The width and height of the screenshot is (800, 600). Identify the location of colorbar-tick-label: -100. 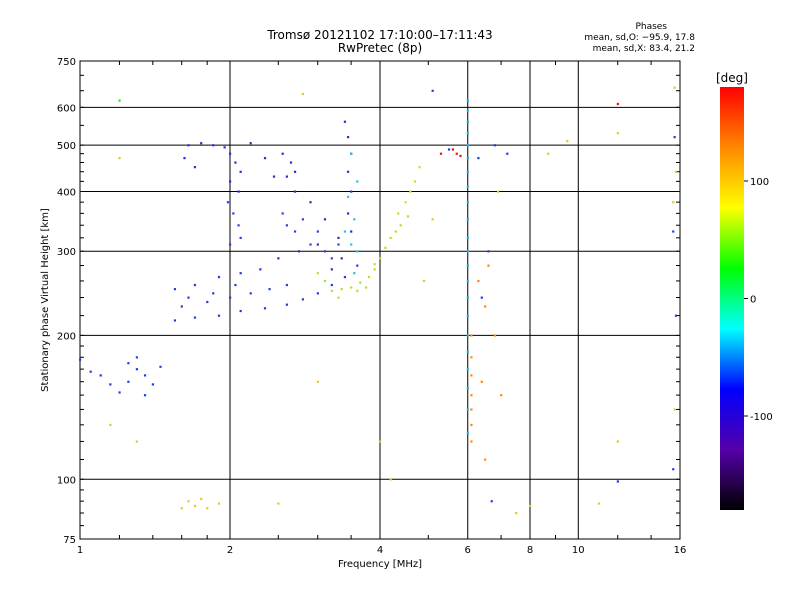
(761, 417).